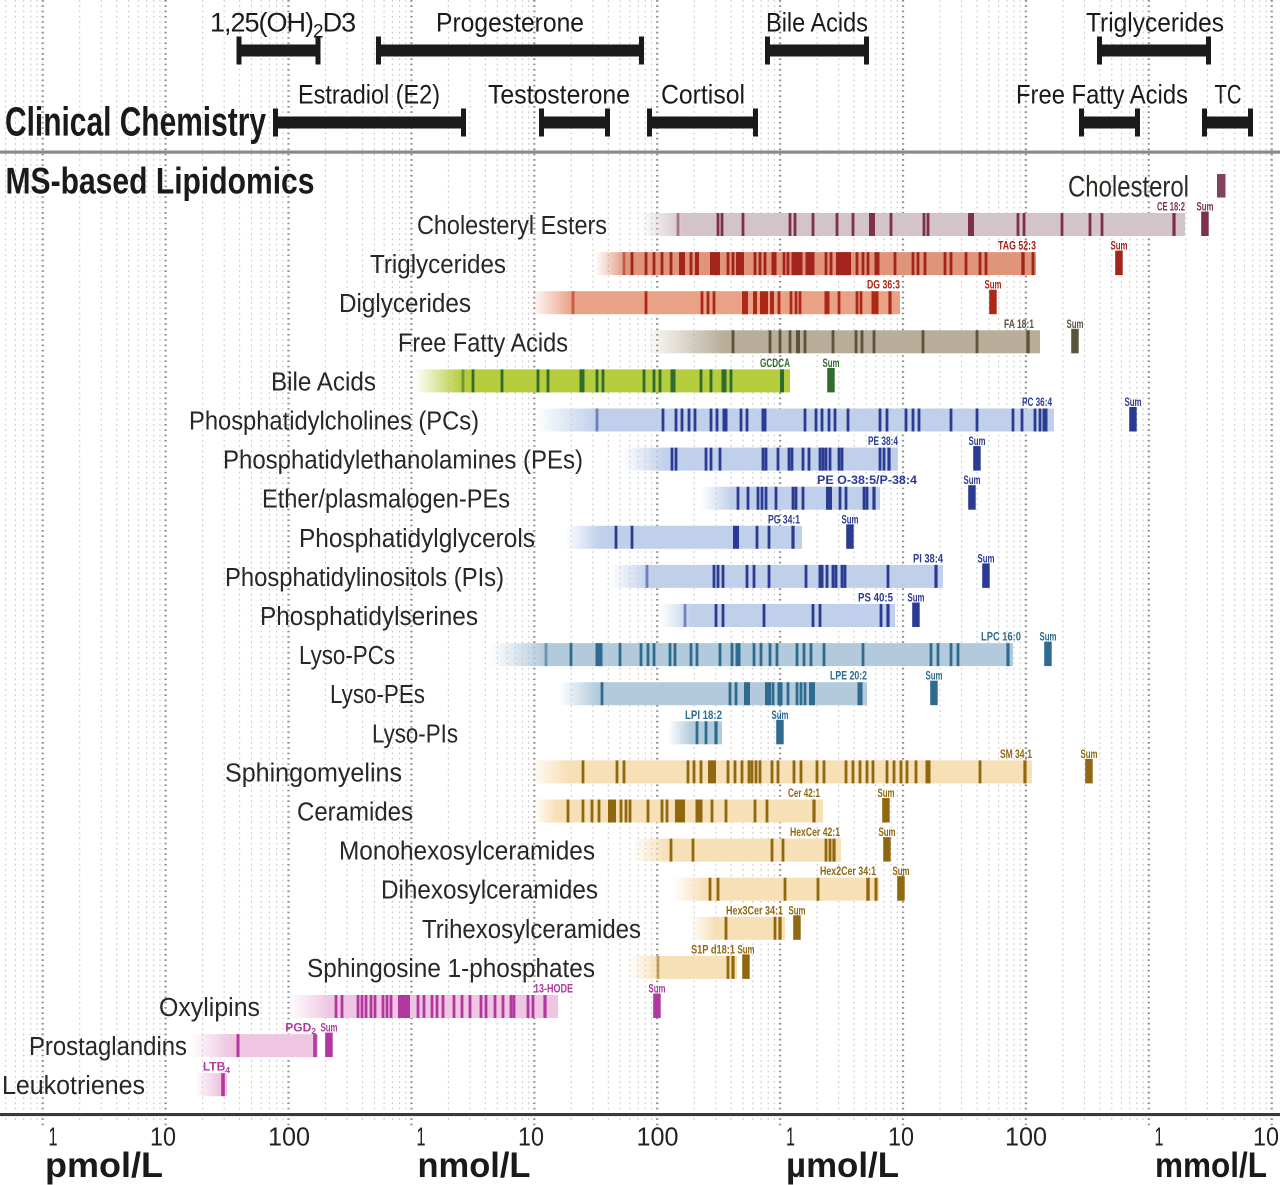 This screenshot has width=1280, height=1185. Describe the element at coordinates (784, 519) in the screenshot. I see `svg-text: PG 34:1` at that location.